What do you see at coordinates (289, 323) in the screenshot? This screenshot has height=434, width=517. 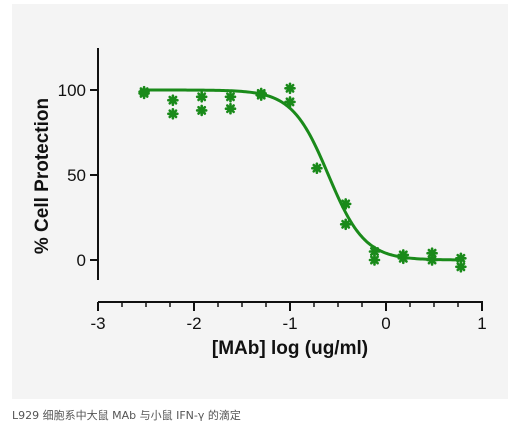 I see `x-tick-label: -1` at bounding box center [289, 323].